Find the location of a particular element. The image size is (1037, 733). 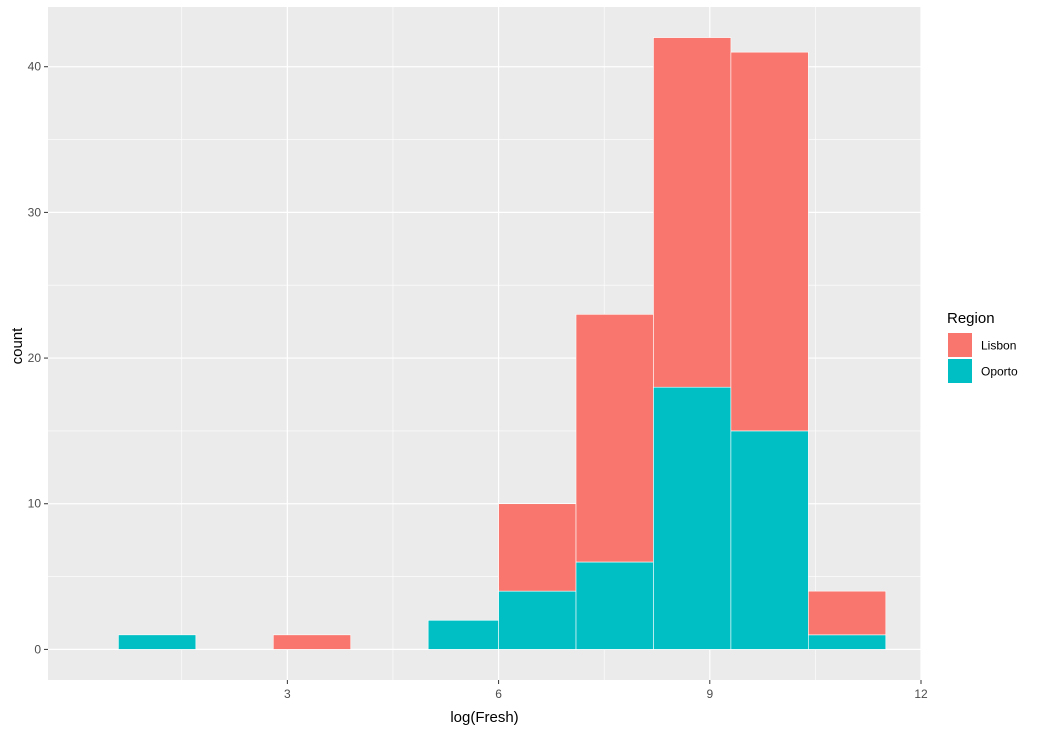

y-axis: 0 10 20 30 40 is located at coordinates (38, 358).